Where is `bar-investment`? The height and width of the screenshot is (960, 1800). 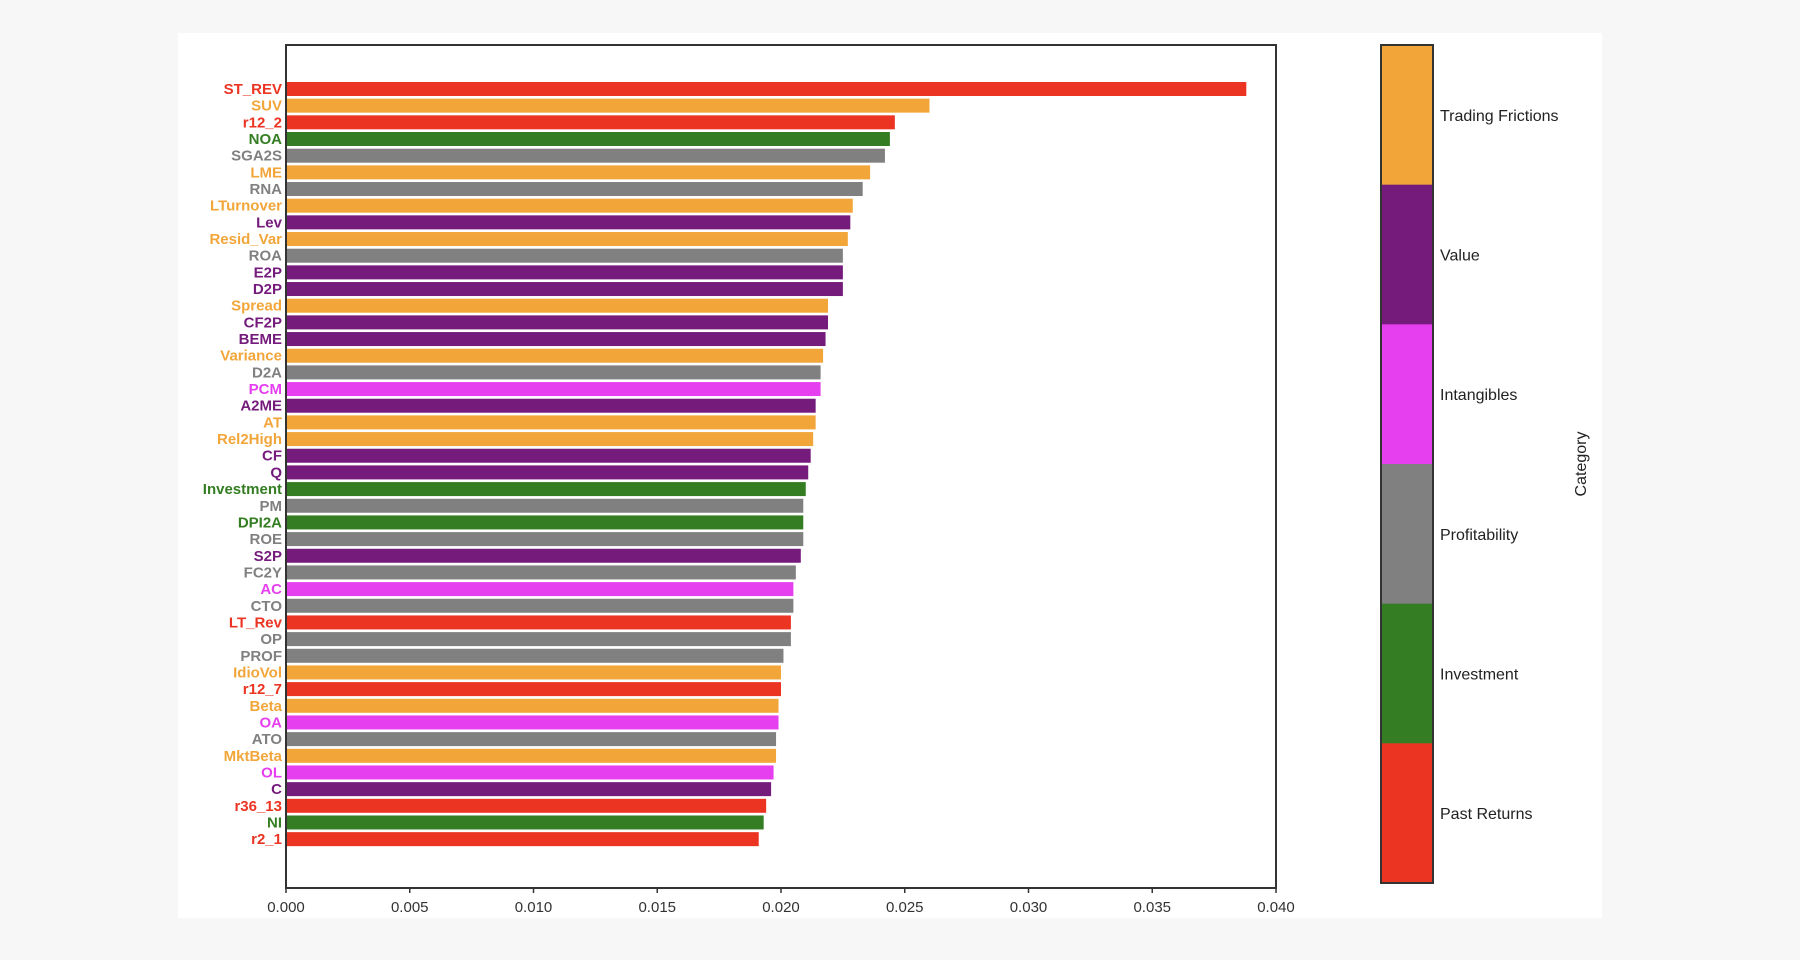
bar-investment is located at coordinates (546, 489).